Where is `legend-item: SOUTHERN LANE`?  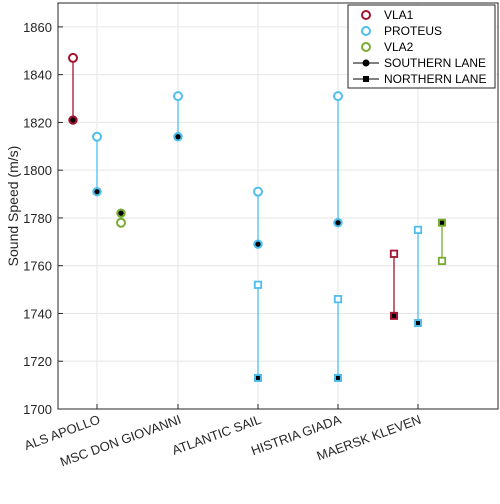
legend-item: SOUTHERN LANE is located at coordinates (419, 63).